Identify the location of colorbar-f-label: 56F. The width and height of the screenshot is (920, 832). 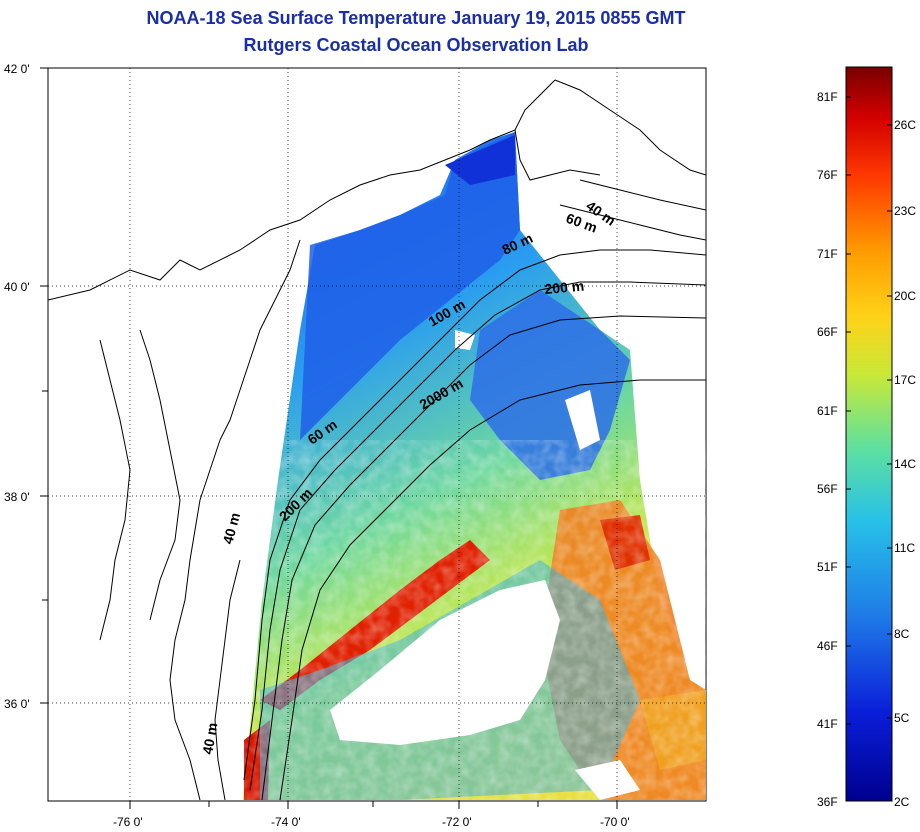
(827, 489).